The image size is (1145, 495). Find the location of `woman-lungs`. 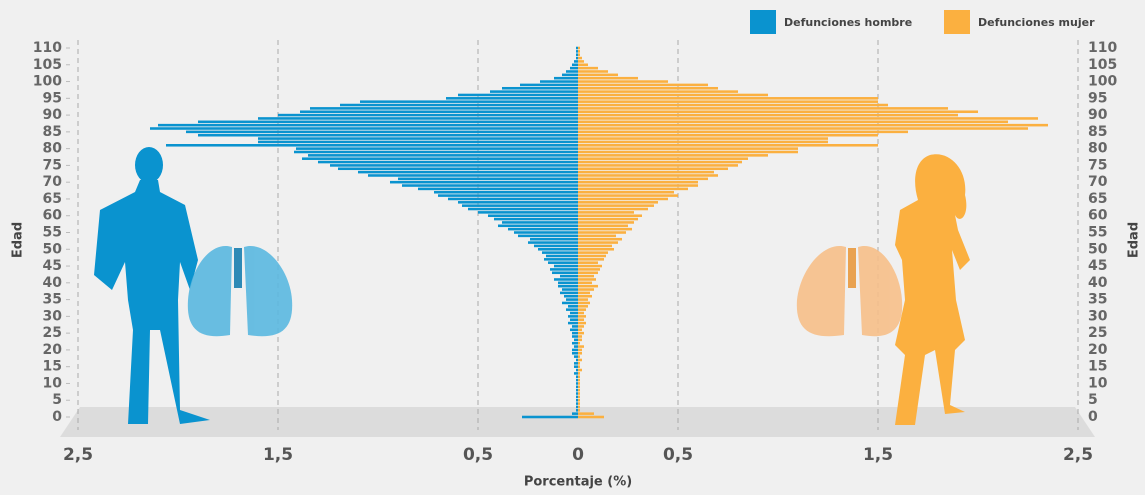

woman-lungs is located at coordinates (849, 291).